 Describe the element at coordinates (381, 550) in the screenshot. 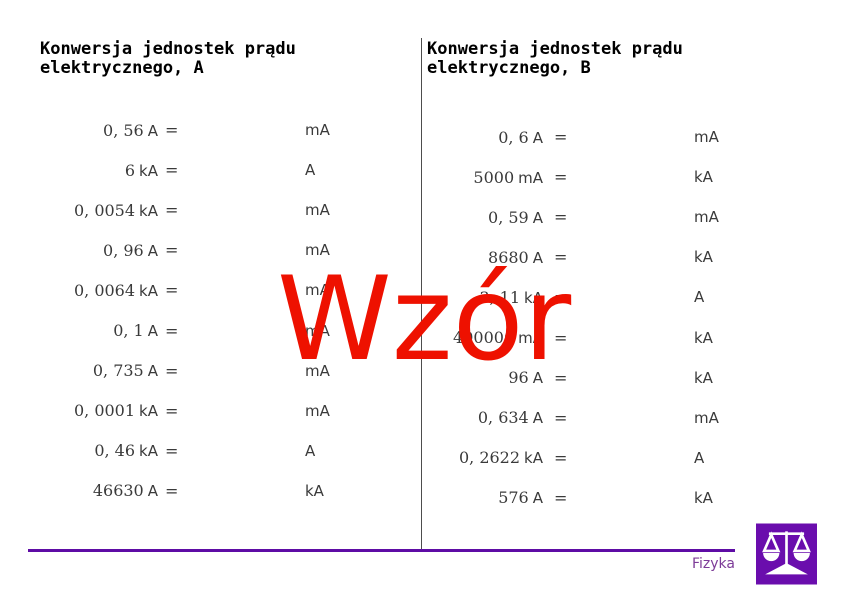

I see `footer-rule` at that location.